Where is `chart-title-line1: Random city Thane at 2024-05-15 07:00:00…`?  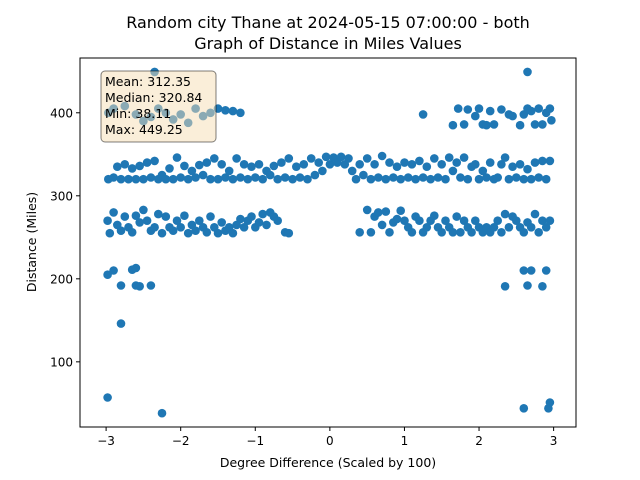 chart-title-line1: Random city Thane at 2024-05-15 07:00:00… is located at coordinates (328, 22).